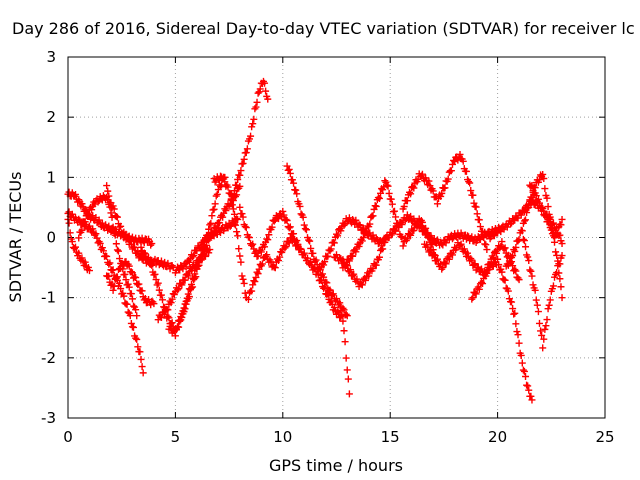 This screenshot has width=640, height=480. Describe the element at coordinates (336, 465) in the screenshot. I see `x-axis-label: GPS time / hours` at that location.